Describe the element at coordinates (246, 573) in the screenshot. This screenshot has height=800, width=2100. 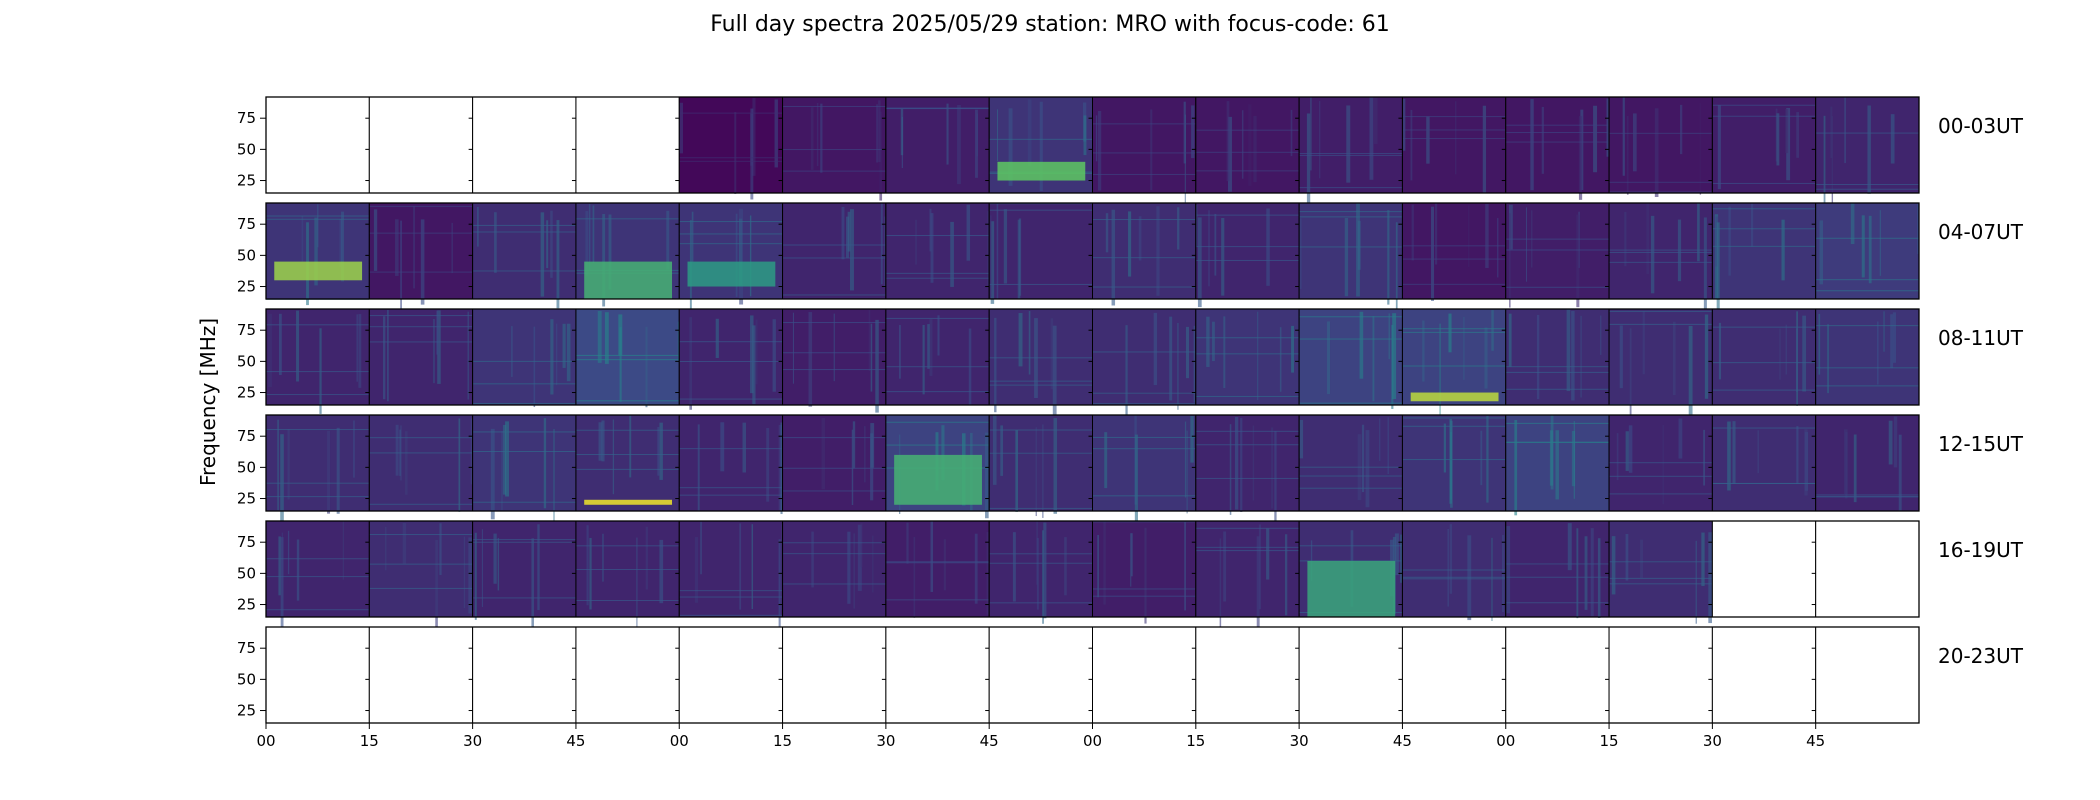
I see `y-tick-label: 50` at that location.